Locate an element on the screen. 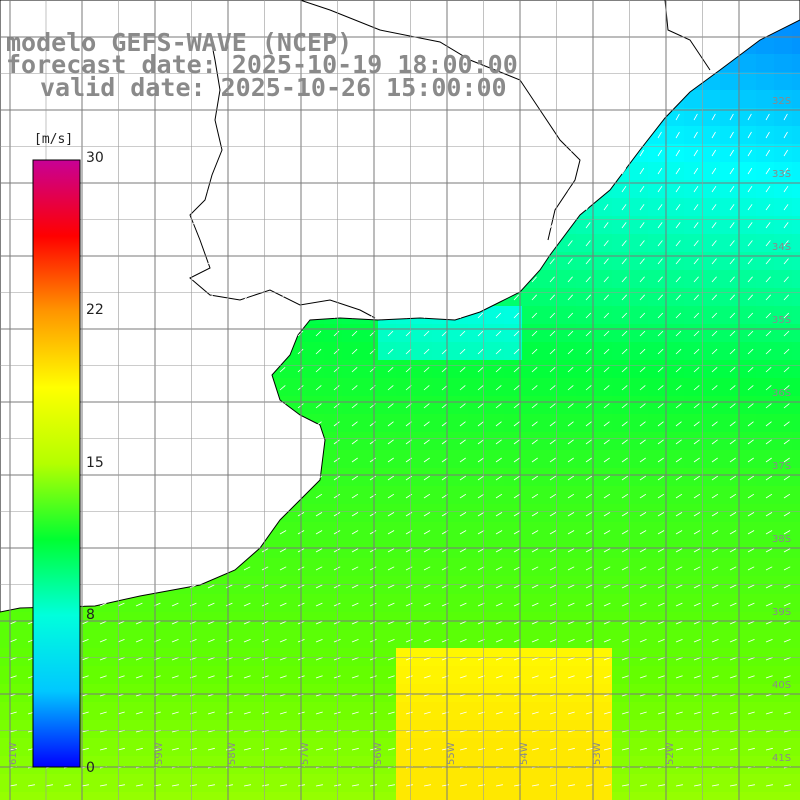  river-uruguay is located at coordinates (282, 176).